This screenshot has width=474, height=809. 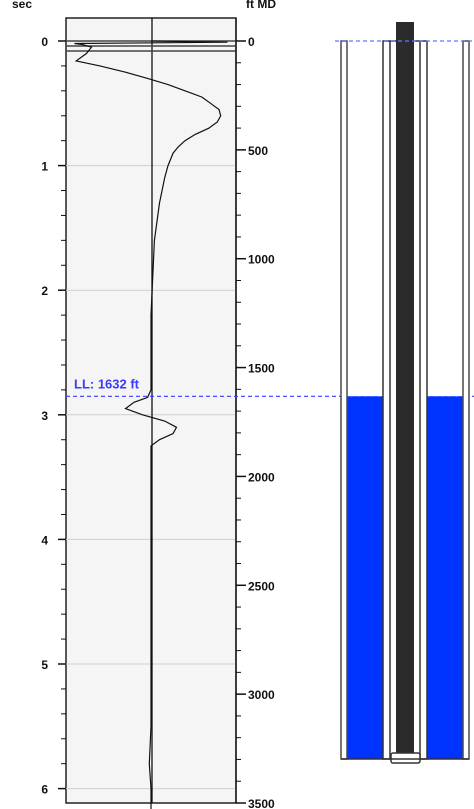 I want to click on left-tick-label-3: 3, so click(x=44, y=416).